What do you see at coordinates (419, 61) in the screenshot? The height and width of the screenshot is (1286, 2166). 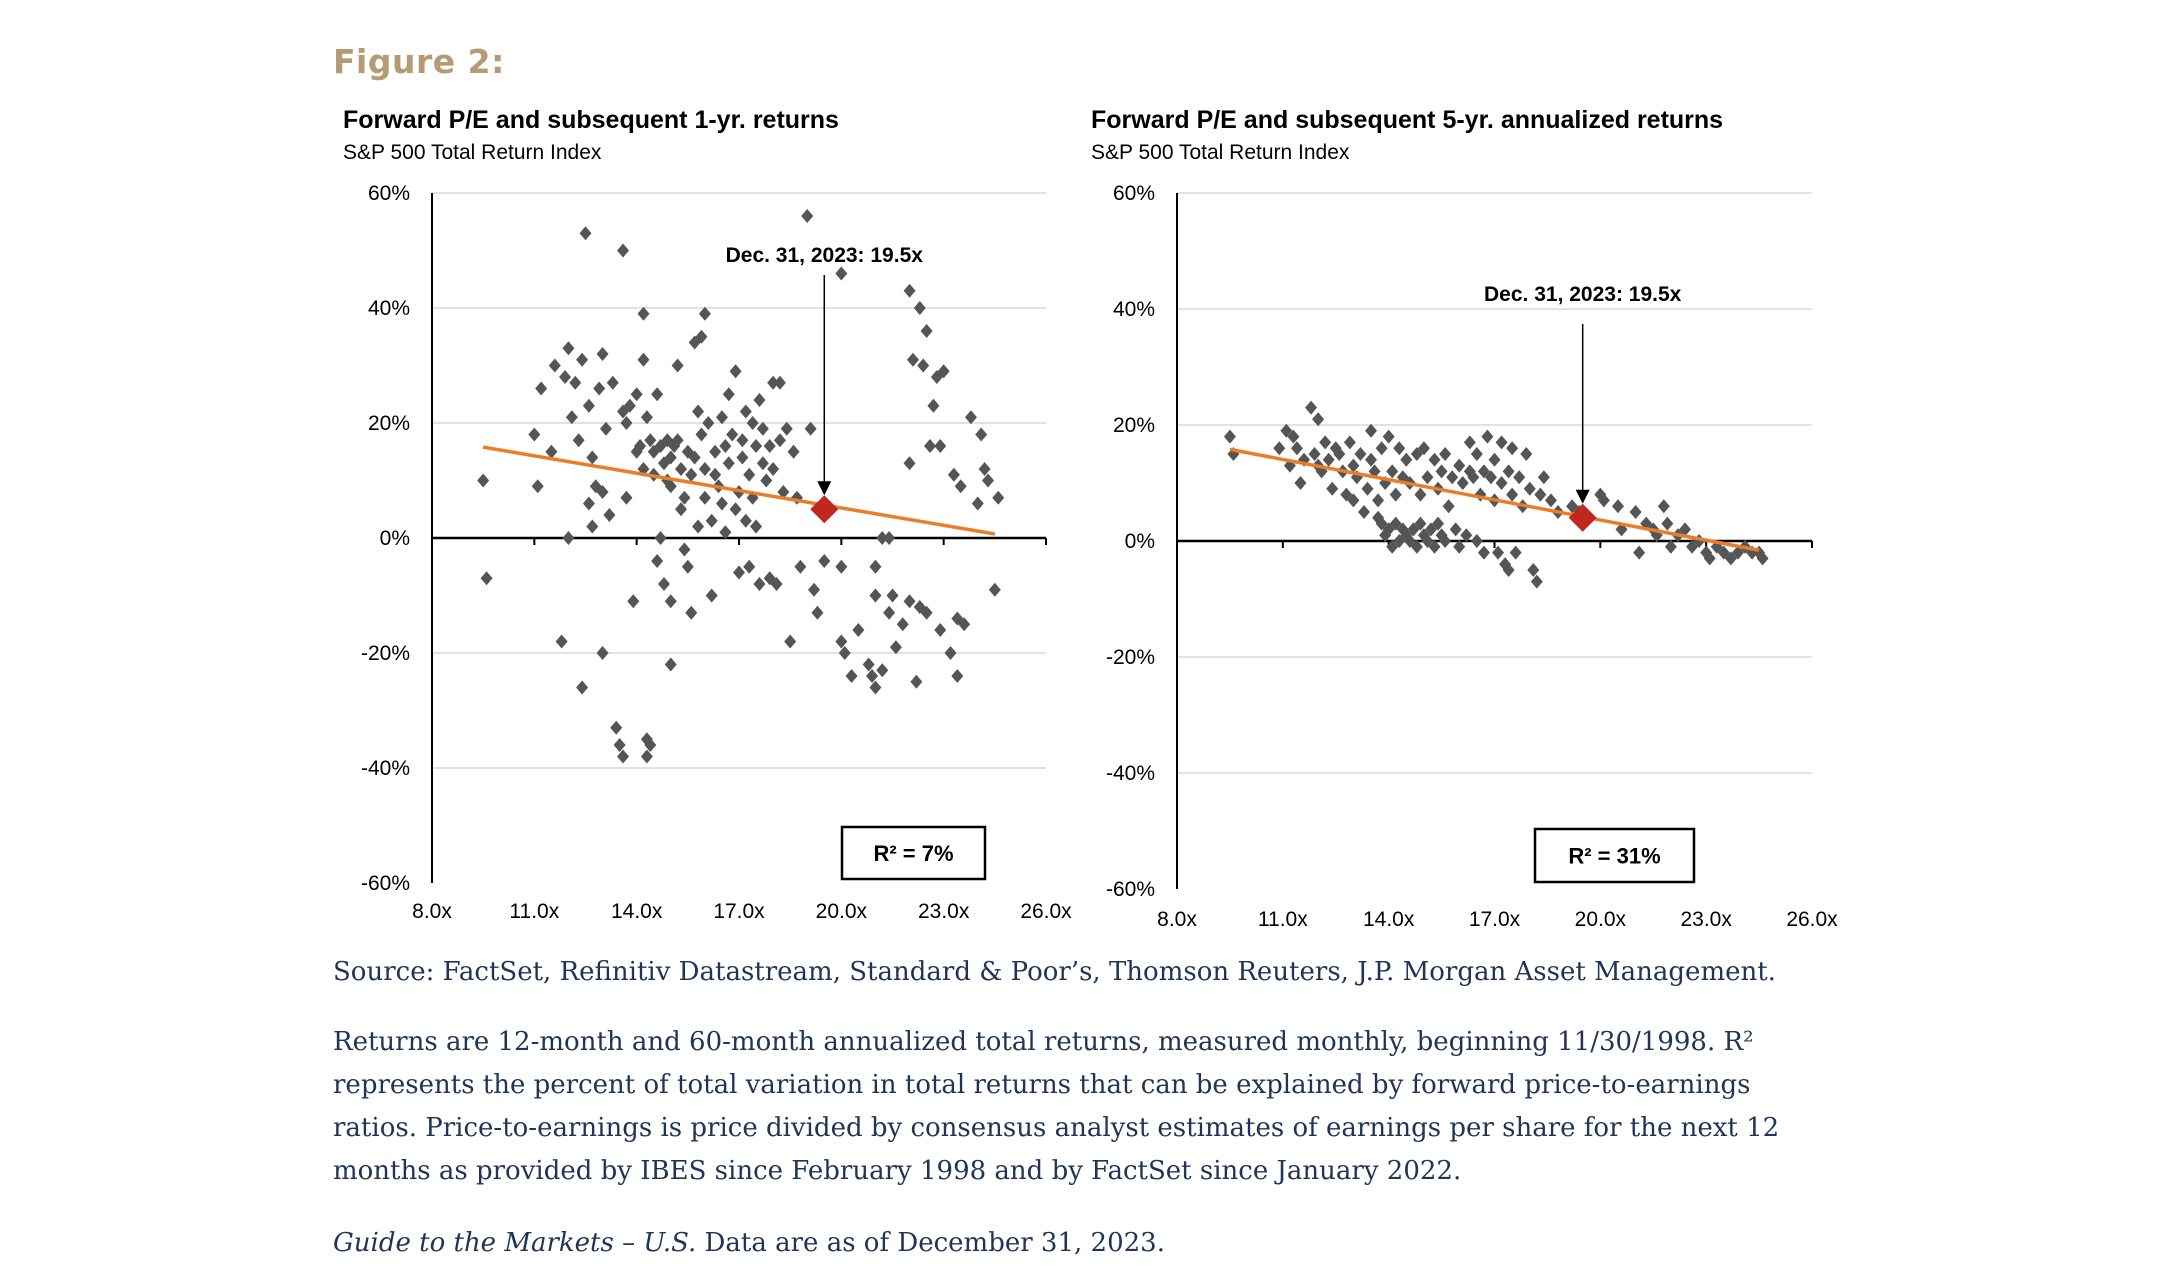 I see `figure-label: Figure 2:` at bounding box center [419, 61].